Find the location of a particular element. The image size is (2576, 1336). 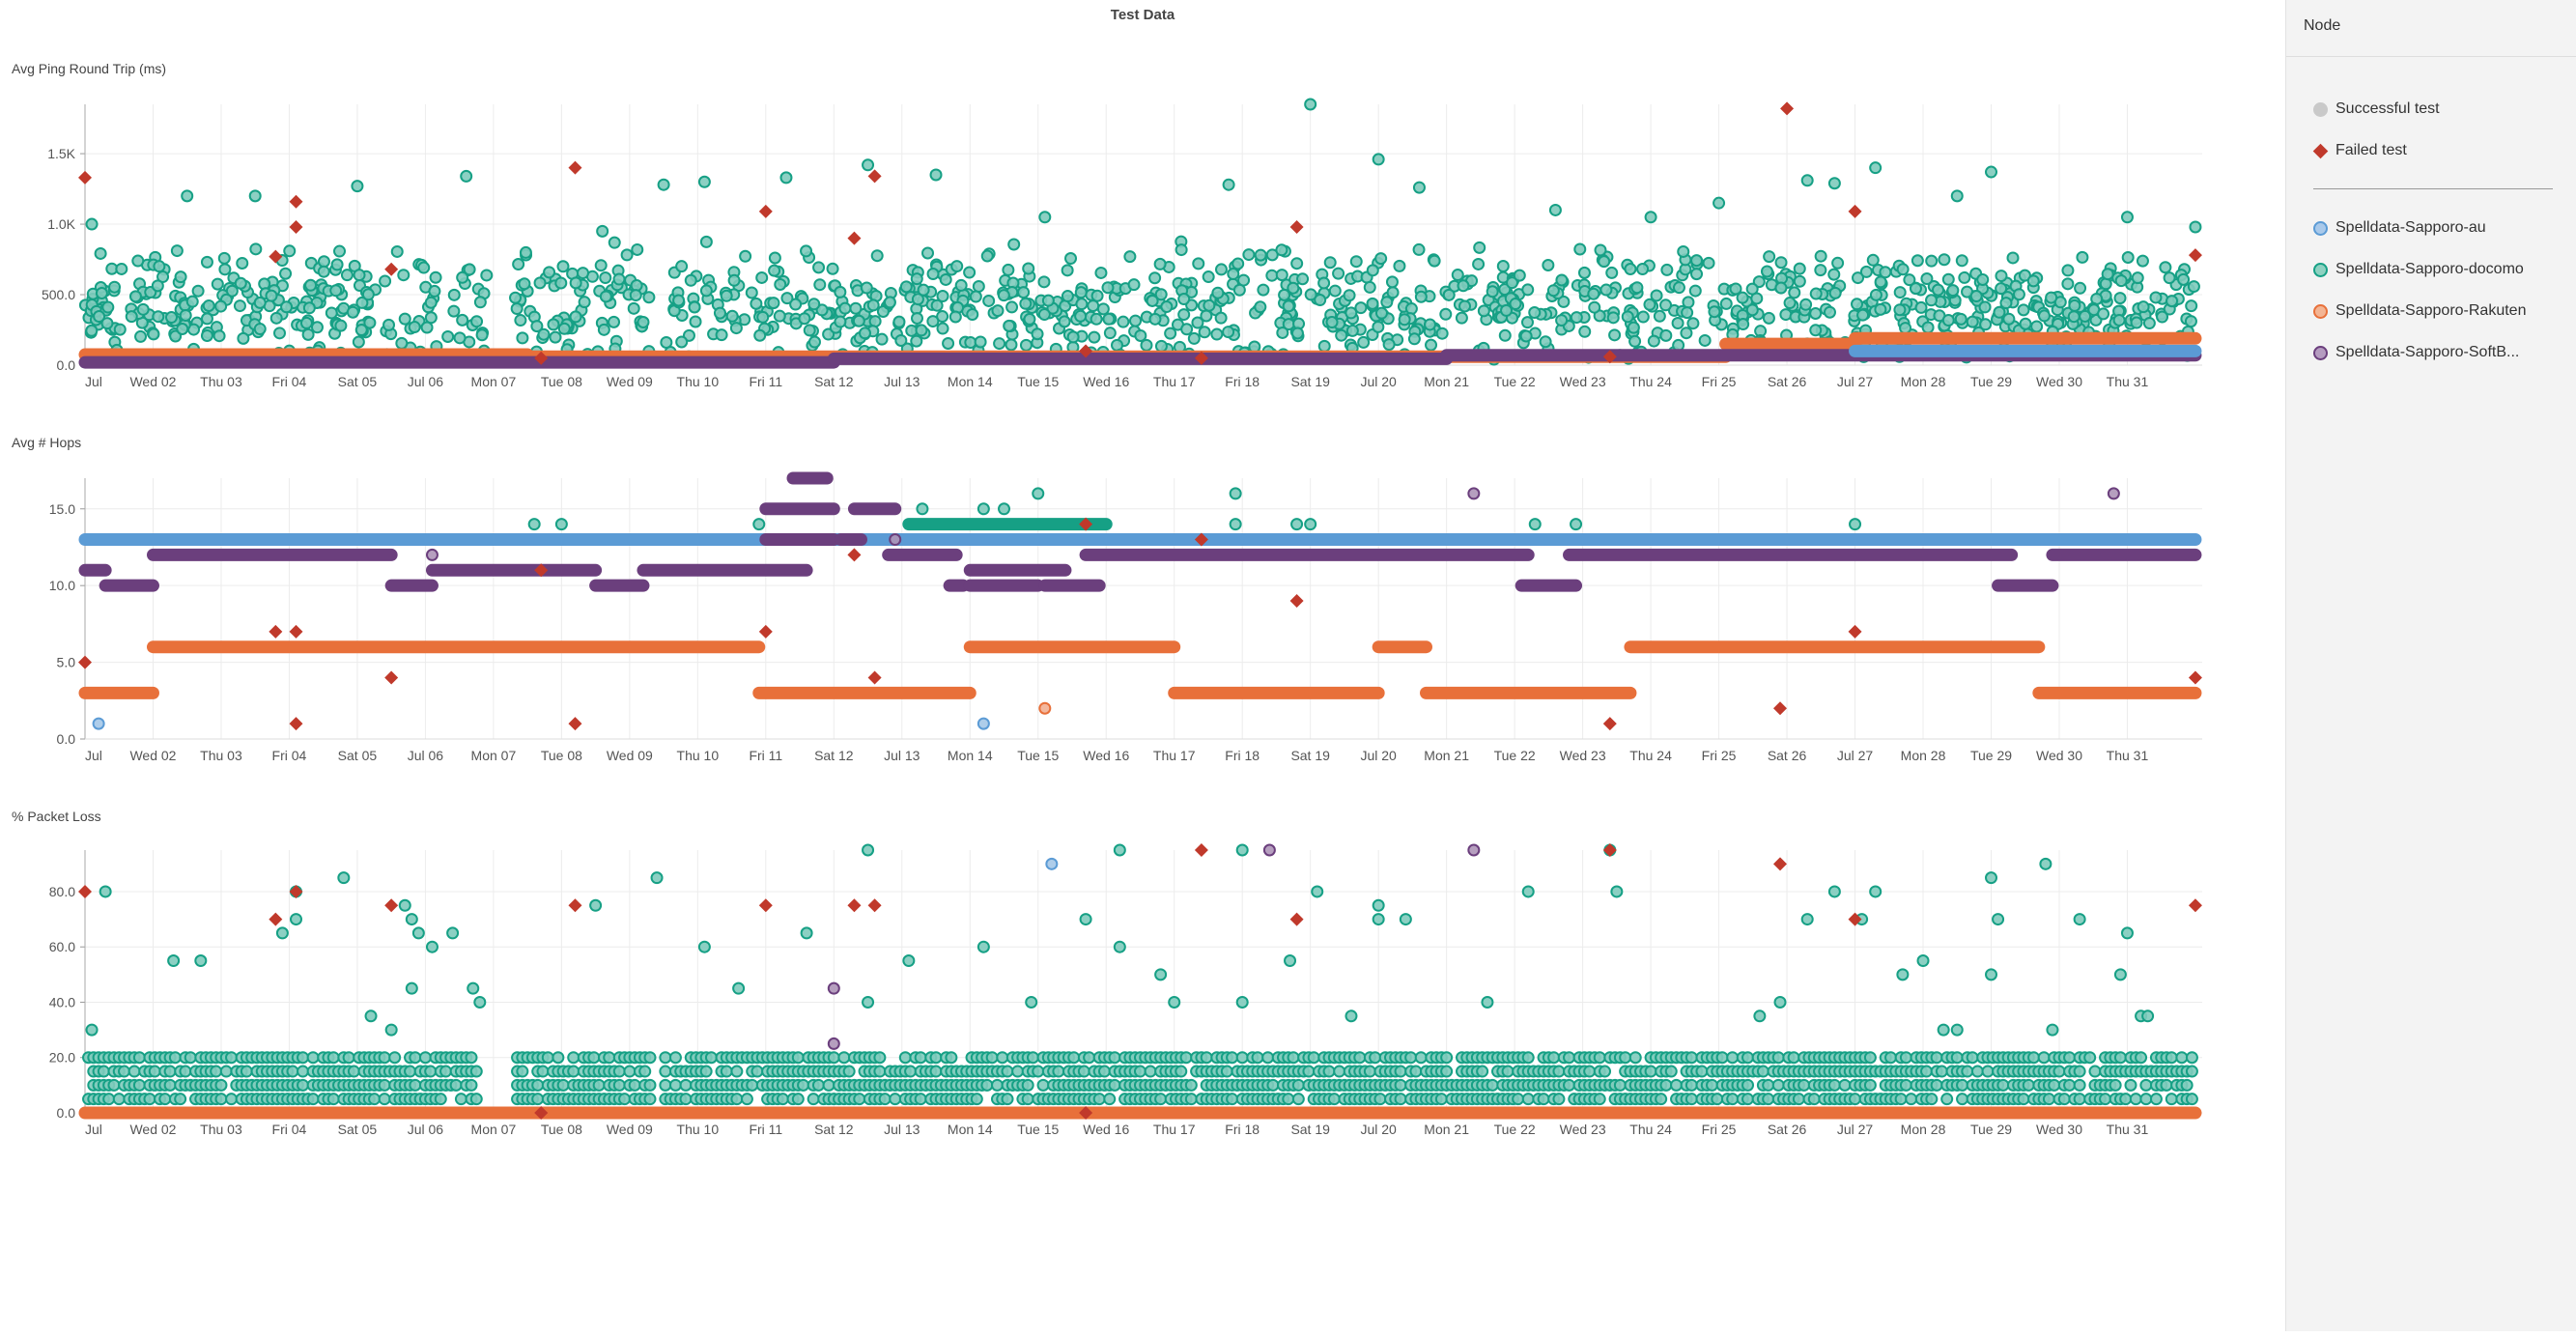

y-tick-label: 60.0 is located at coordinates (62, 946).